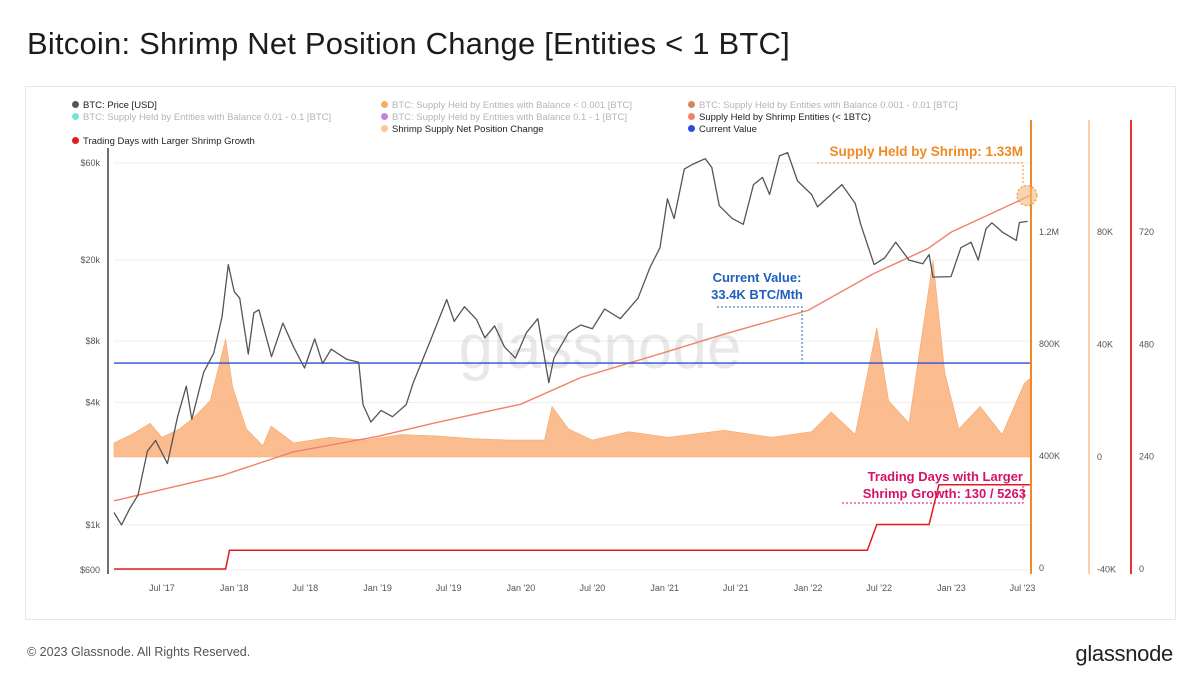  I want to click on trading-days-line, so click(572, 527).